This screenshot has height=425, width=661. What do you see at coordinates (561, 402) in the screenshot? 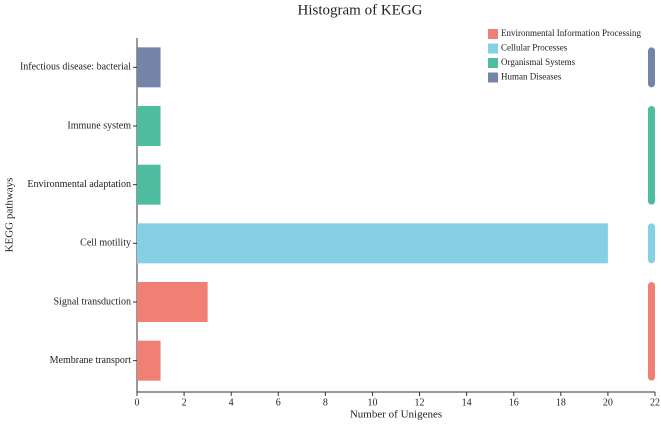
I see `x-tick-label: 18` at bounding box center [561, 402].